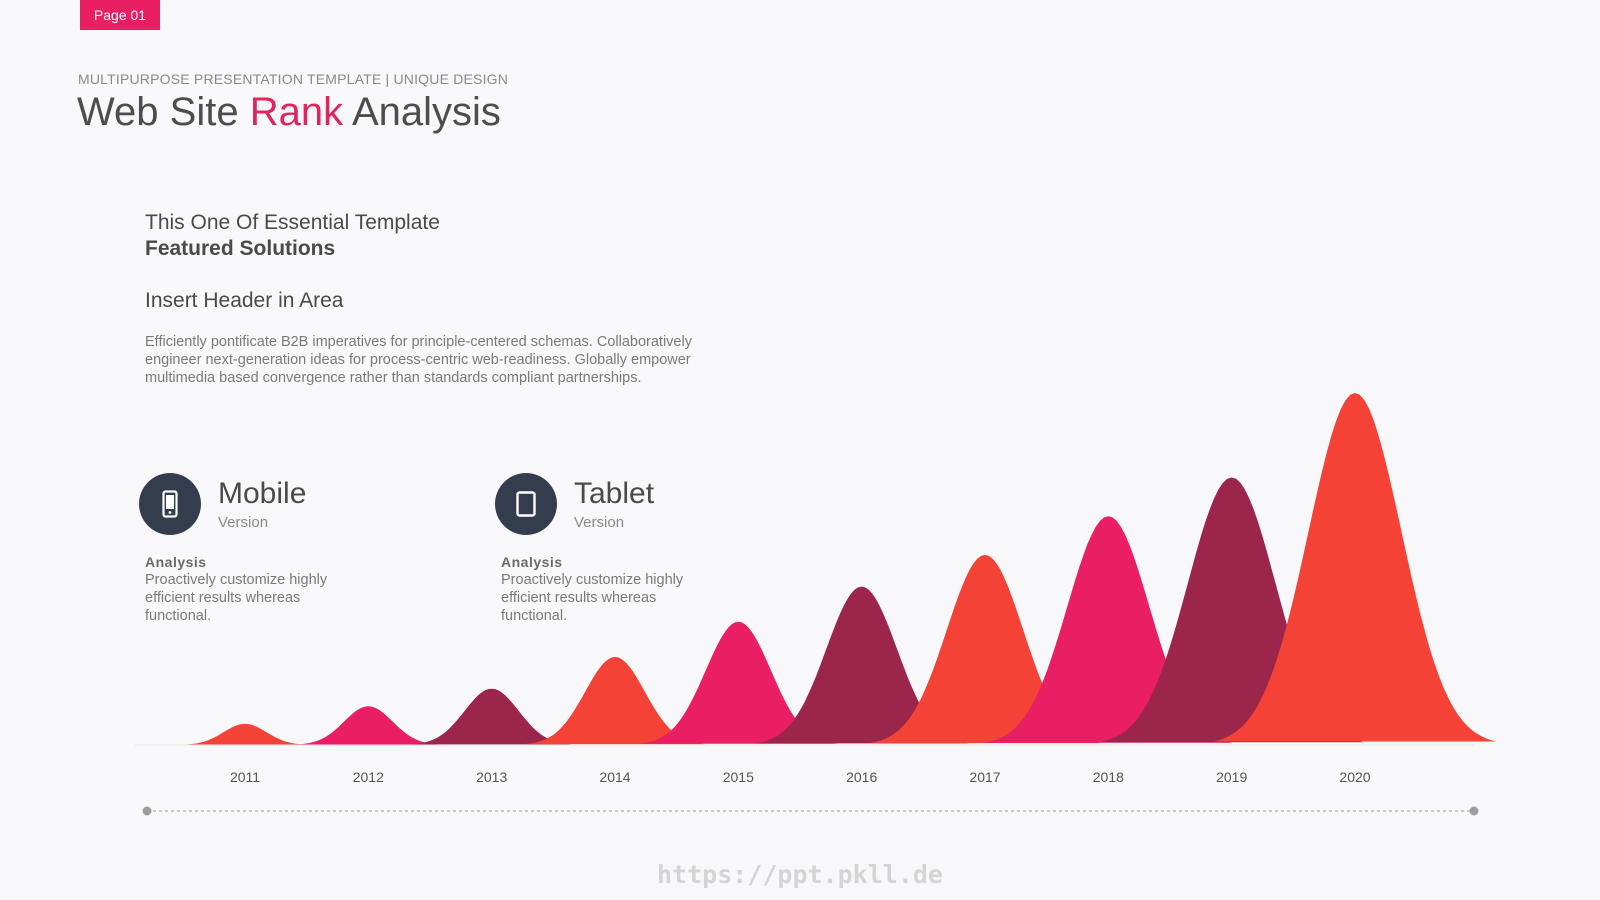 Image resolution: width=1600 pixels, height=900 pixels. I want to click on x-label-2016: 2016, so click(861, 777).